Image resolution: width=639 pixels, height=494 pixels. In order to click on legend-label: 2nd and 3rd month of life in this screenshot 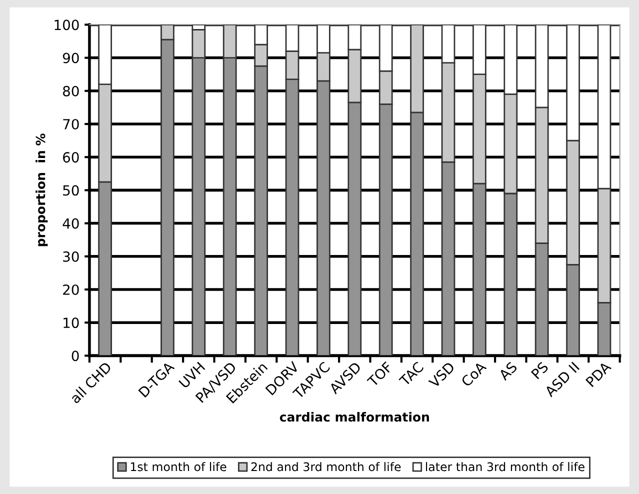, I will do `click(326, 467)`.